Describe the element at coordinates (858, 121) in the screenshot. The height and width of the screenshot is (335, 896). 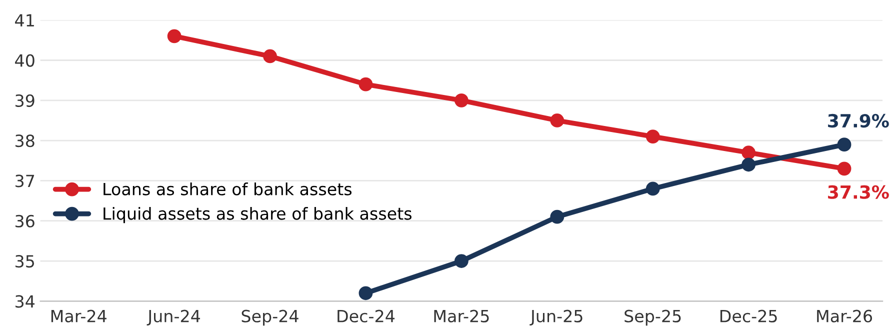
I see `data-label: 37.9%` at that location.